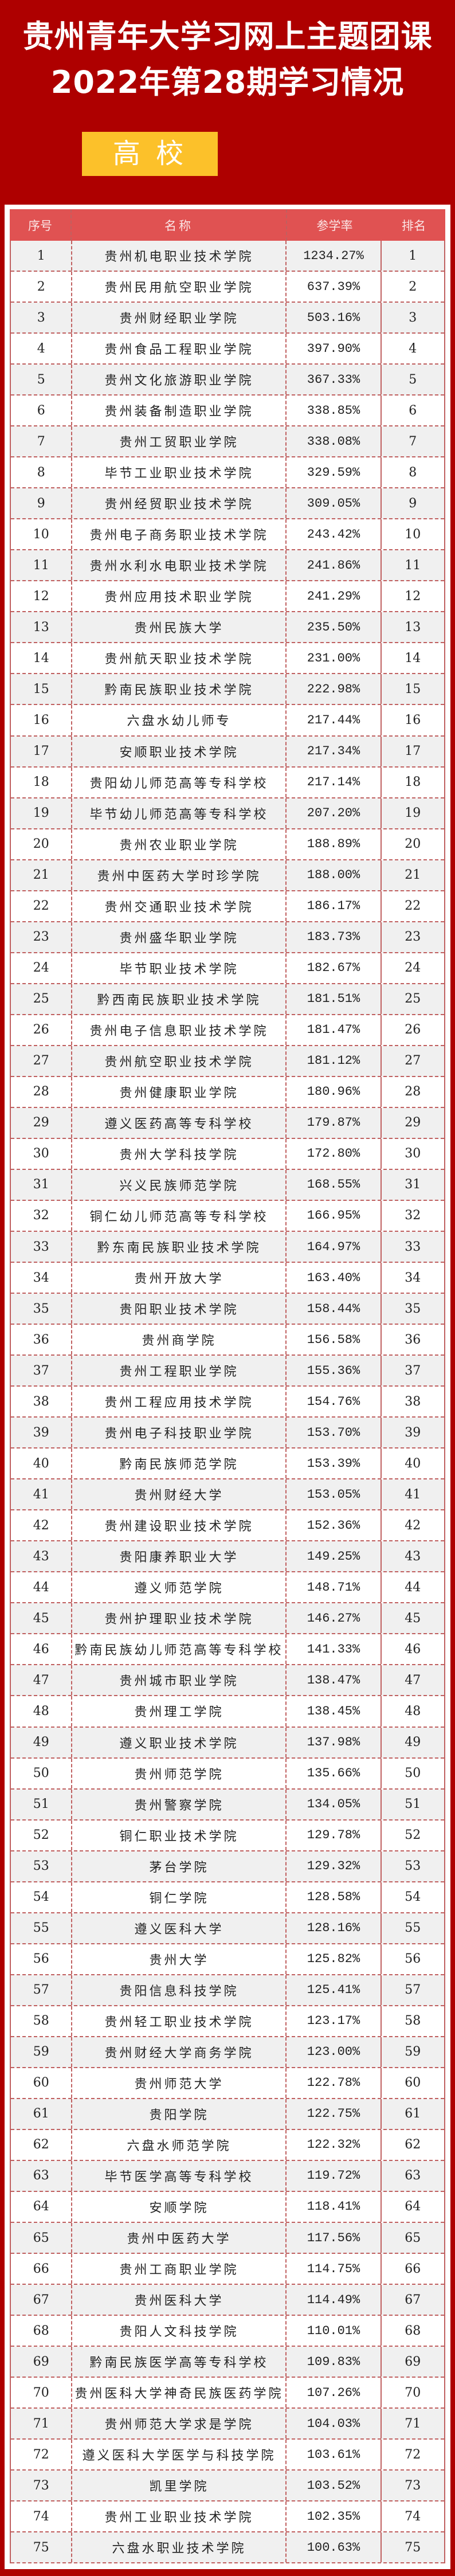  Describe the element at coordinates (334, 1525) in the screenshot. I see `row-rate: 152.36%` at that location.